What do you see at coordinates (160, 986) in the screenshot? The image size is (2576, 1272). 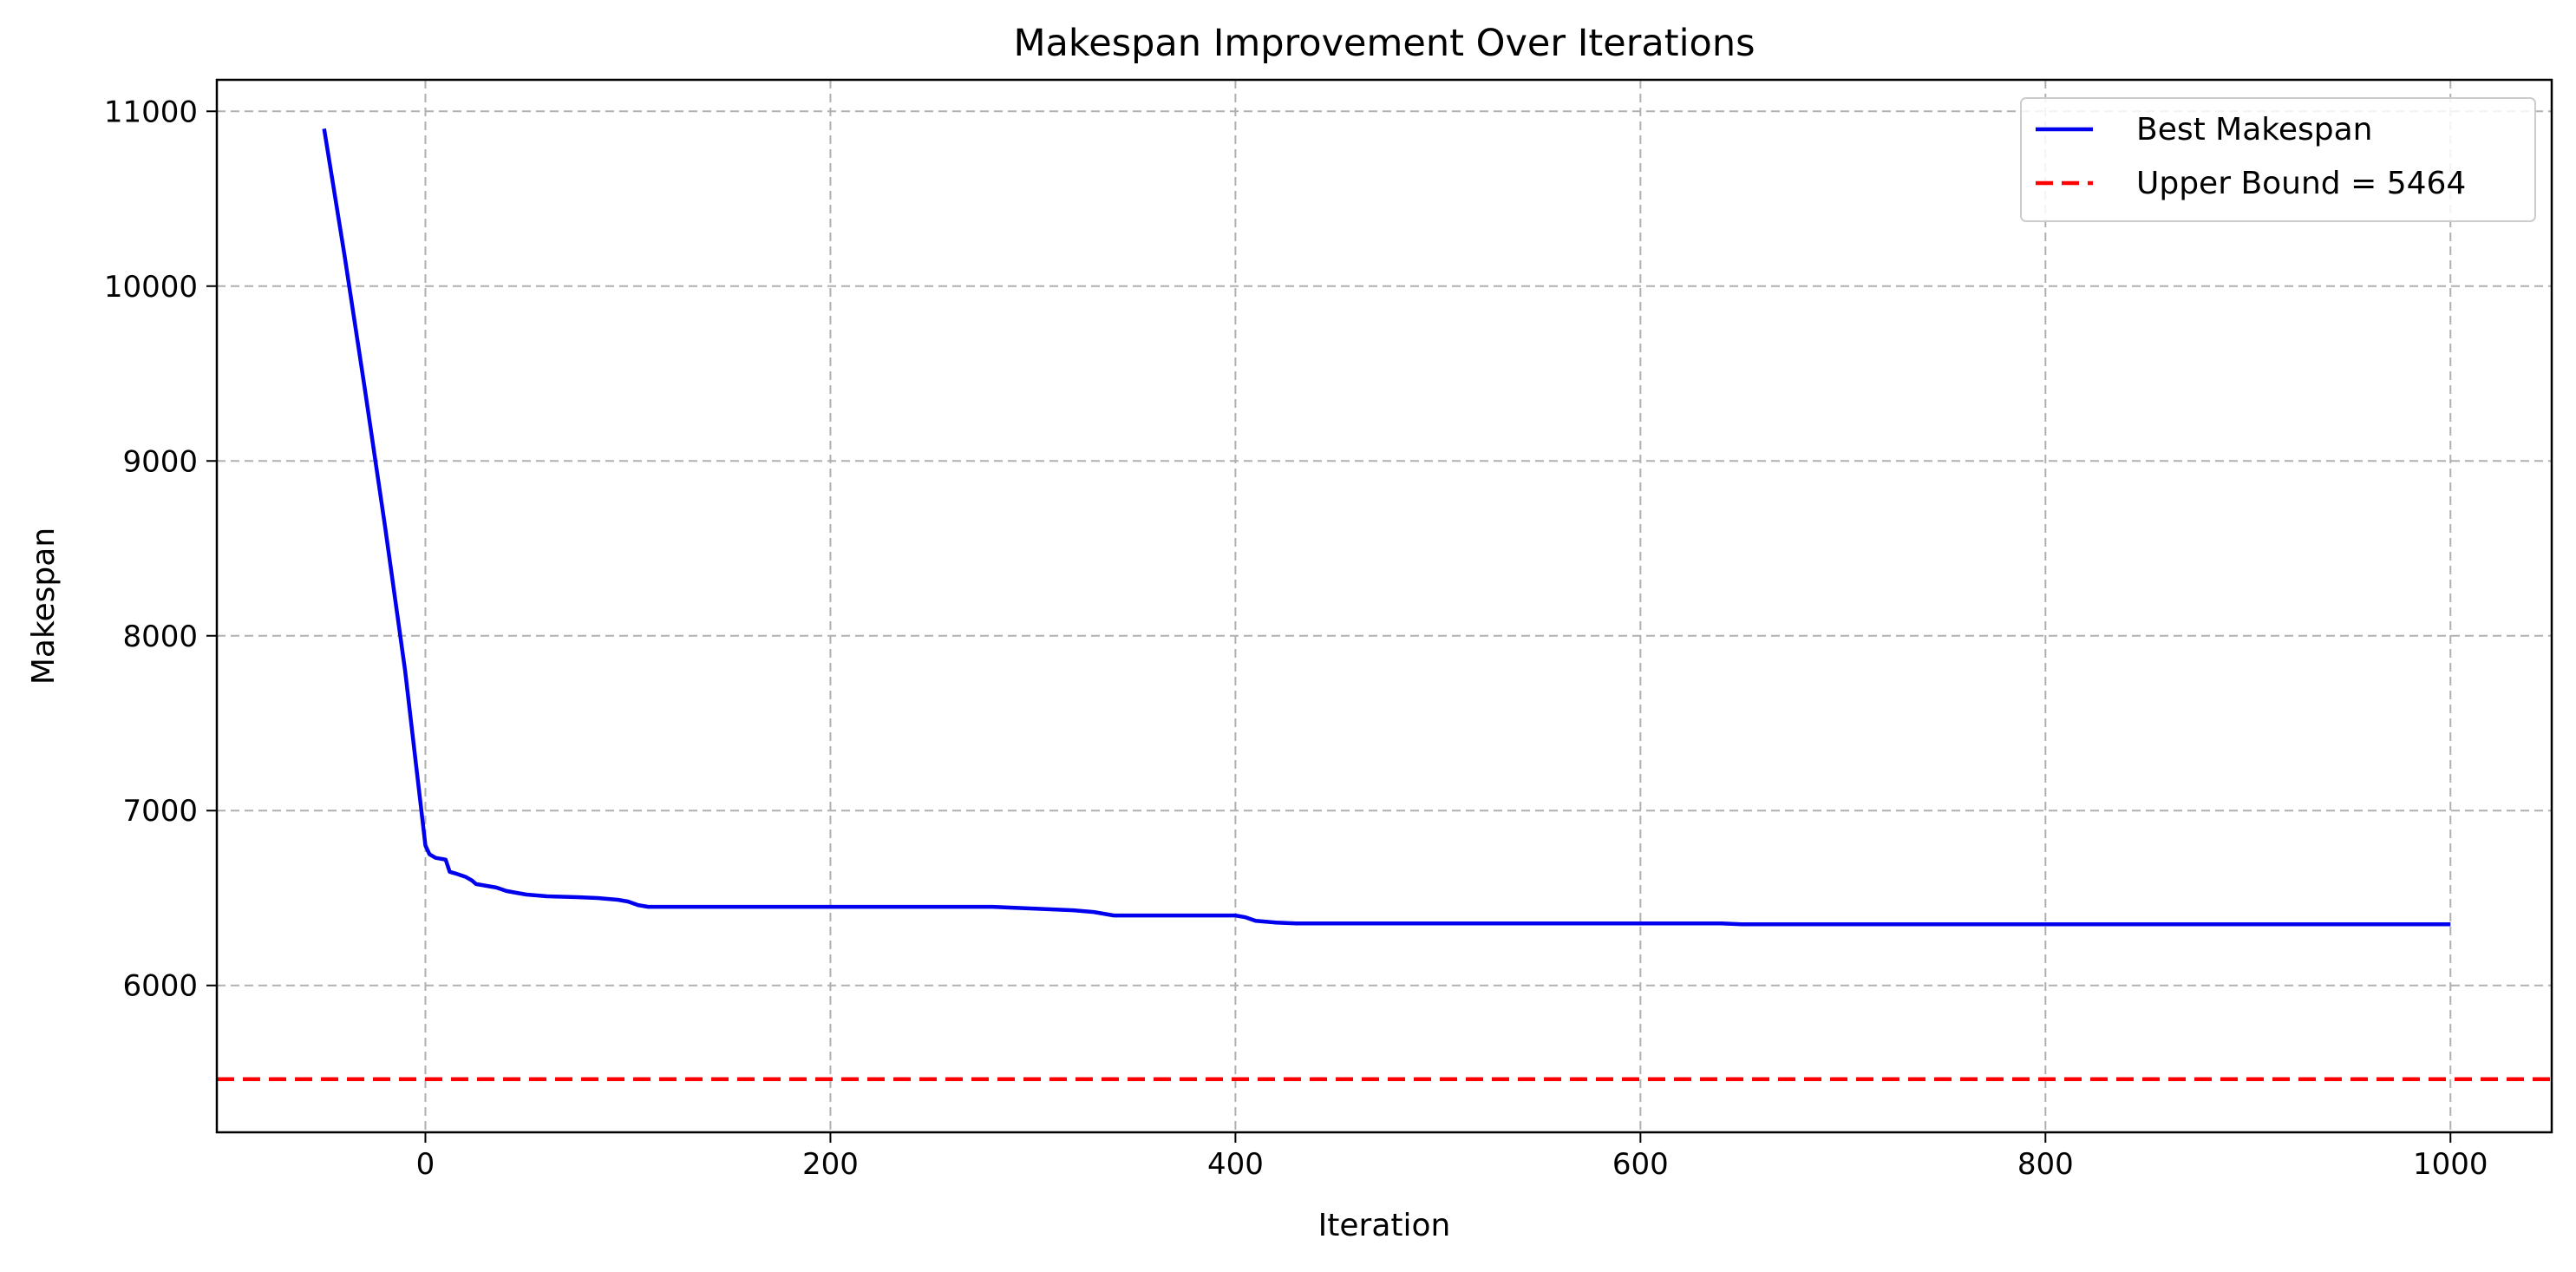 I see `y-tick-label: 6000` at bounding box center [160, 986].